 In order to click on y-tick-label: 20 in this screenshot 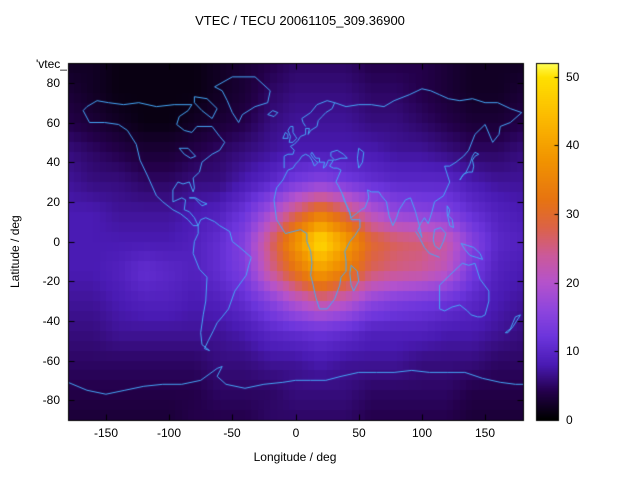, I will do `click(53, 202)`.